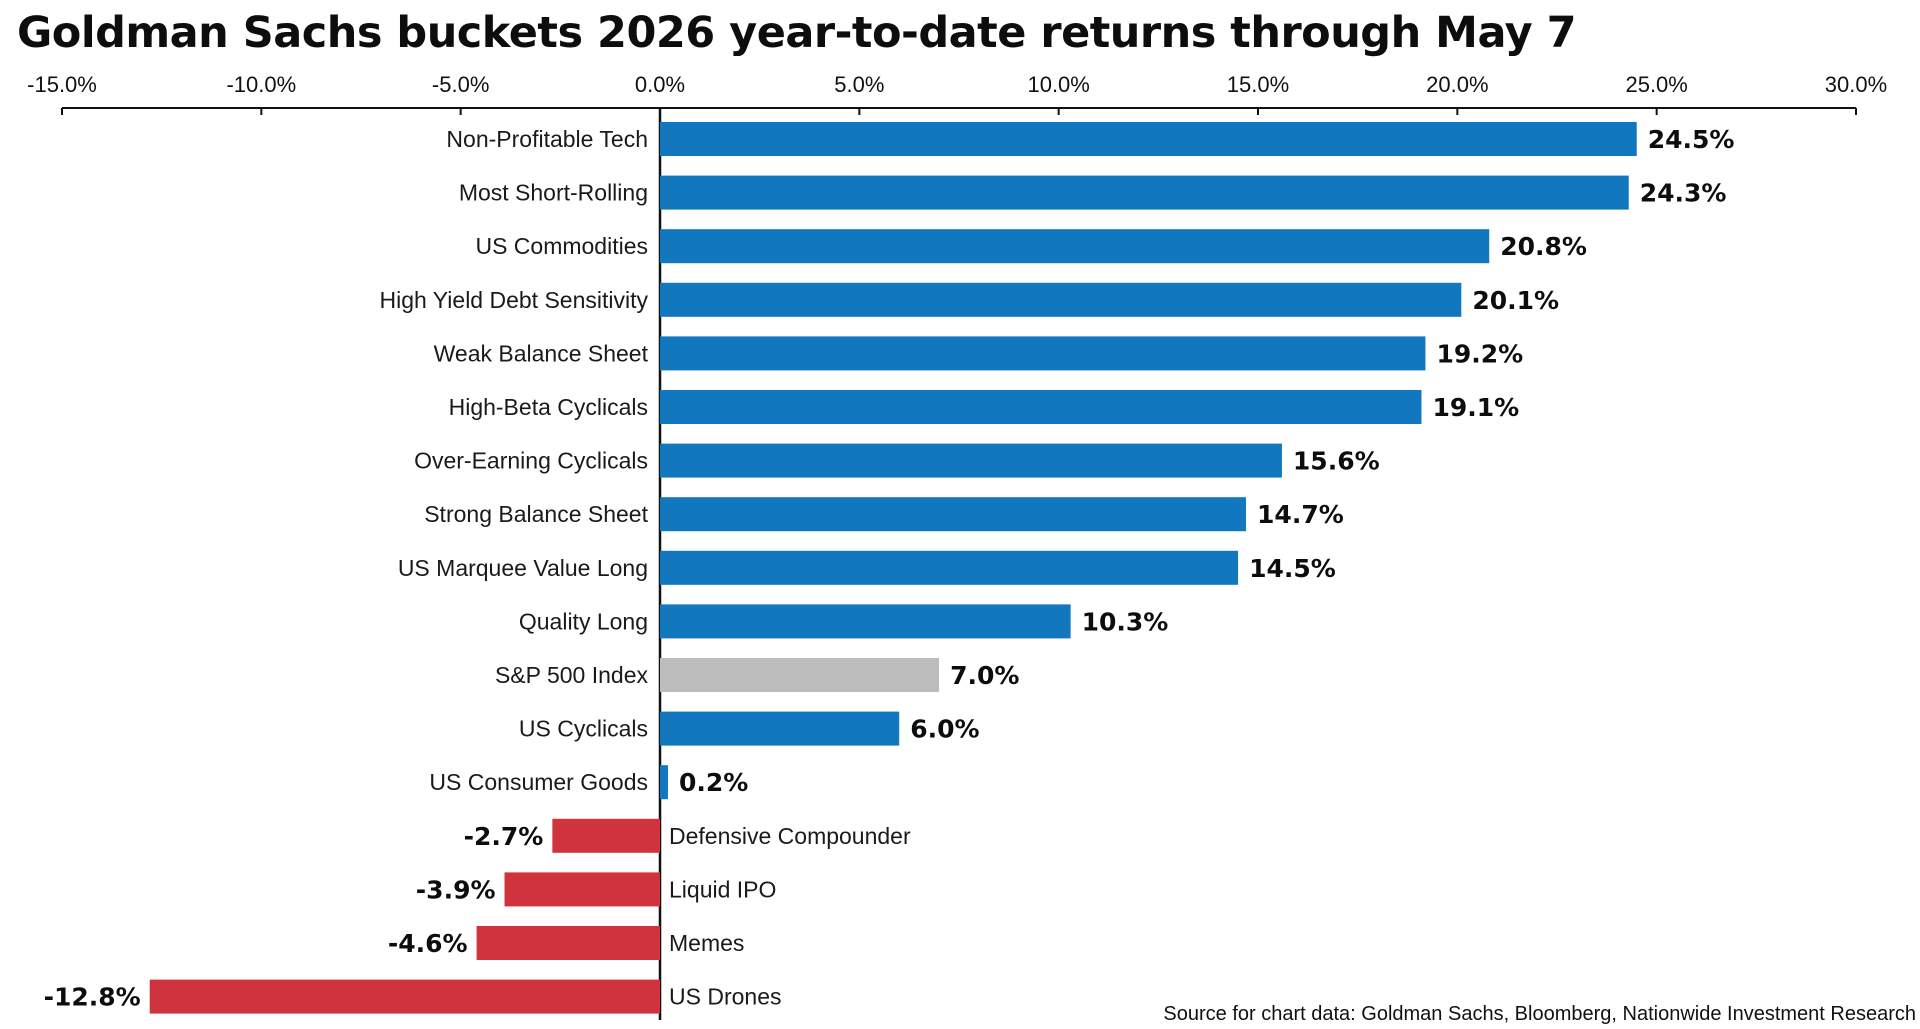  Describe the element at coordinates (1479, 353) in the screenshot. I see `value-label: 19.2%` at that location.